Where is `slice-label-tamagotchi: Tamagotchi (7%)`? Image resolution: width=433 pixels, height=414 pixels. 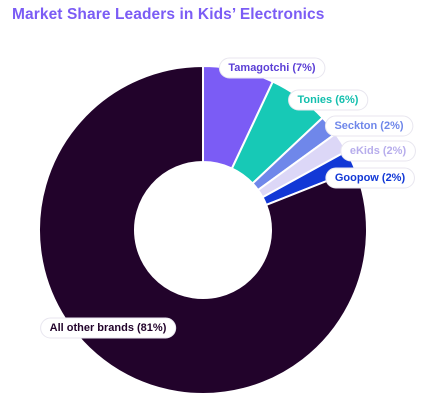
slice-label-tamagotchi: Tamagotchi (7%) is located at coordinates (272, 68).